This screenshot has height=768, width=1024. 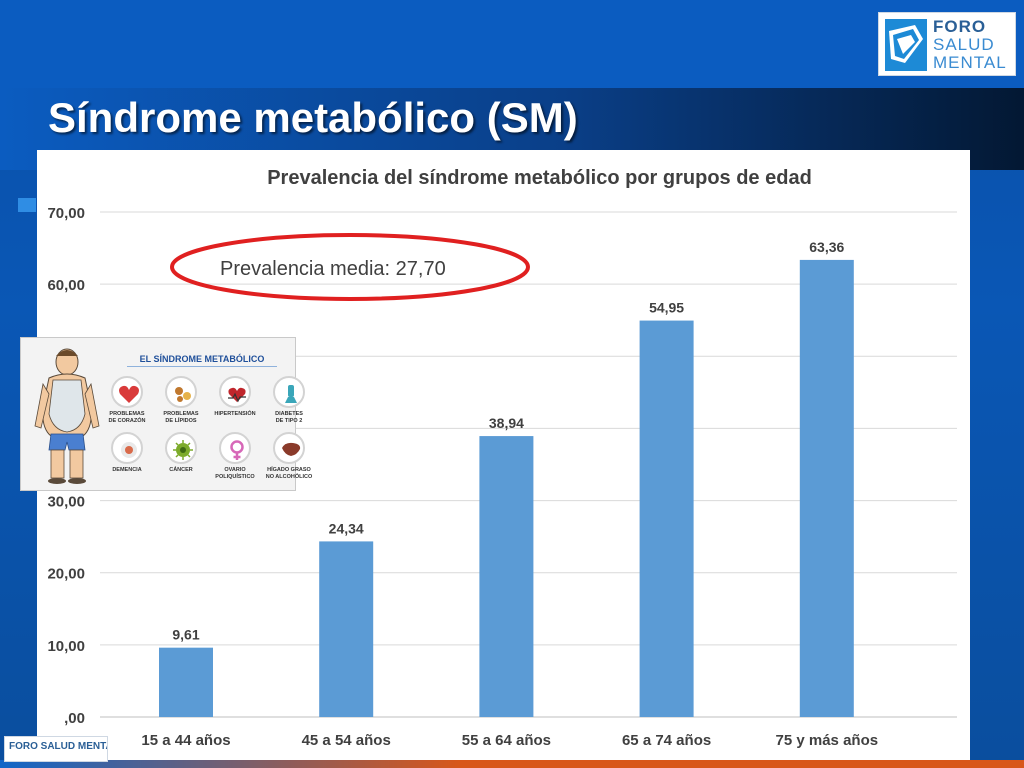 I want to click on infographic-item: PROBLEMAS DE LÍPIDOS, so click(x=181, y=402).